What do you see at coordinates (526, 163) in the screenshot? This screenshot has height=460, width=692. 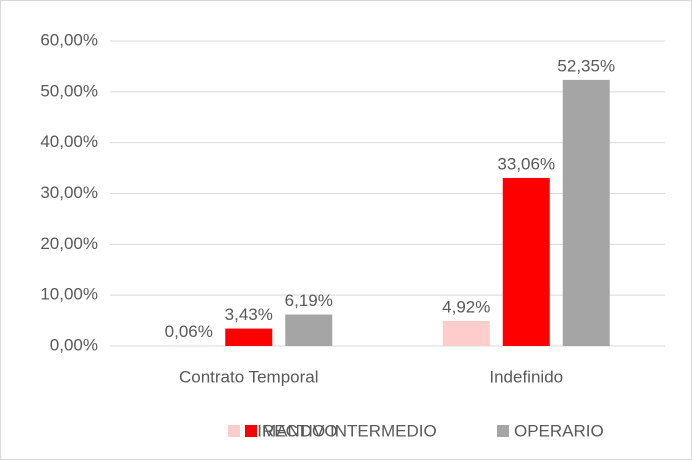 I see `value-label: 33,06%` at bounding box center [526, 163].